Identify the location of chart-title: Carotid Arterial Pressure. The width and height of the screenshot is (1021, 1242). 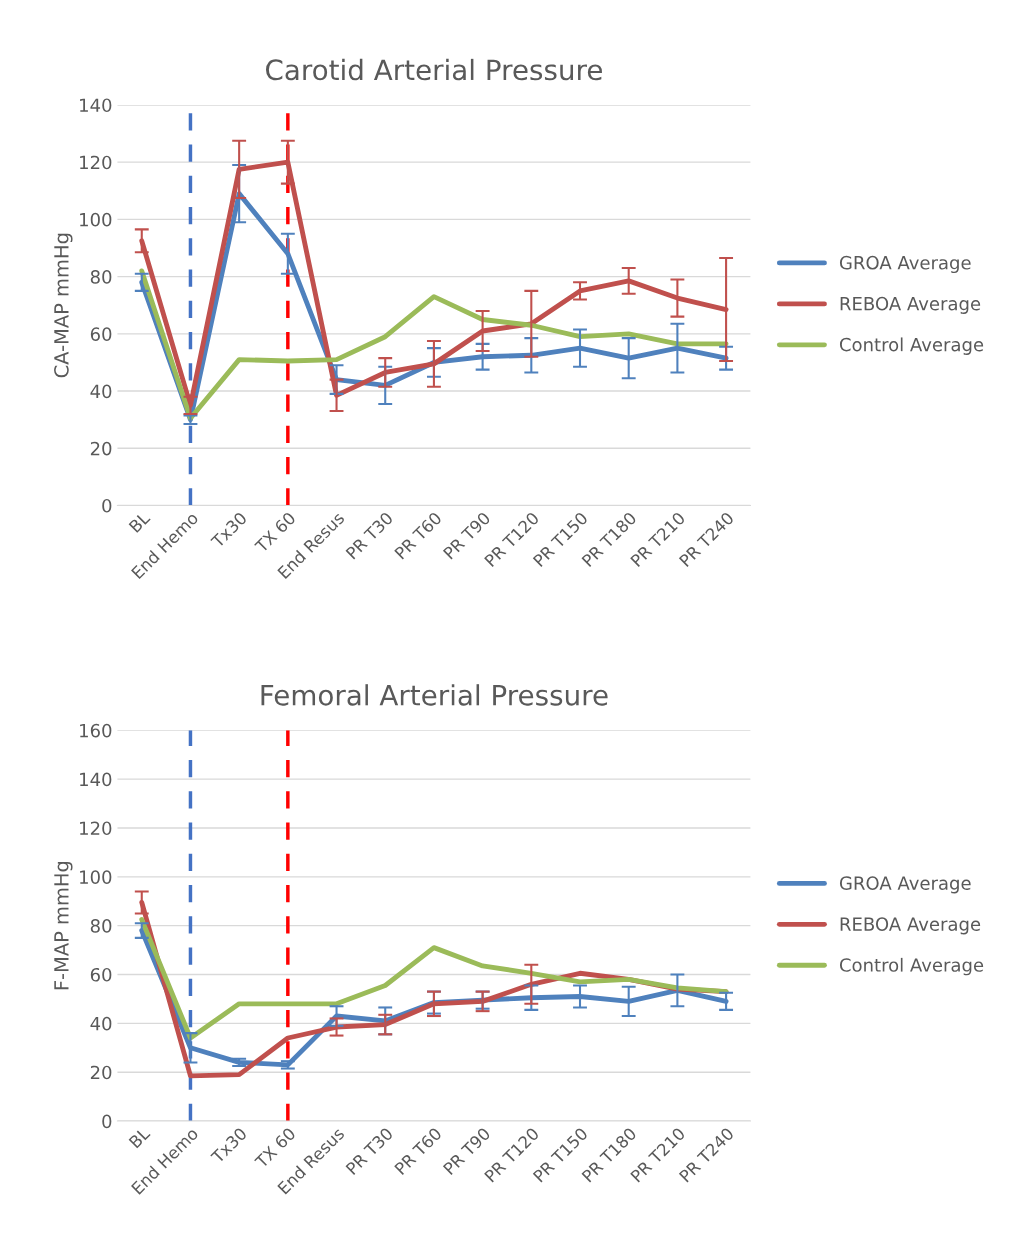
(434, 69).